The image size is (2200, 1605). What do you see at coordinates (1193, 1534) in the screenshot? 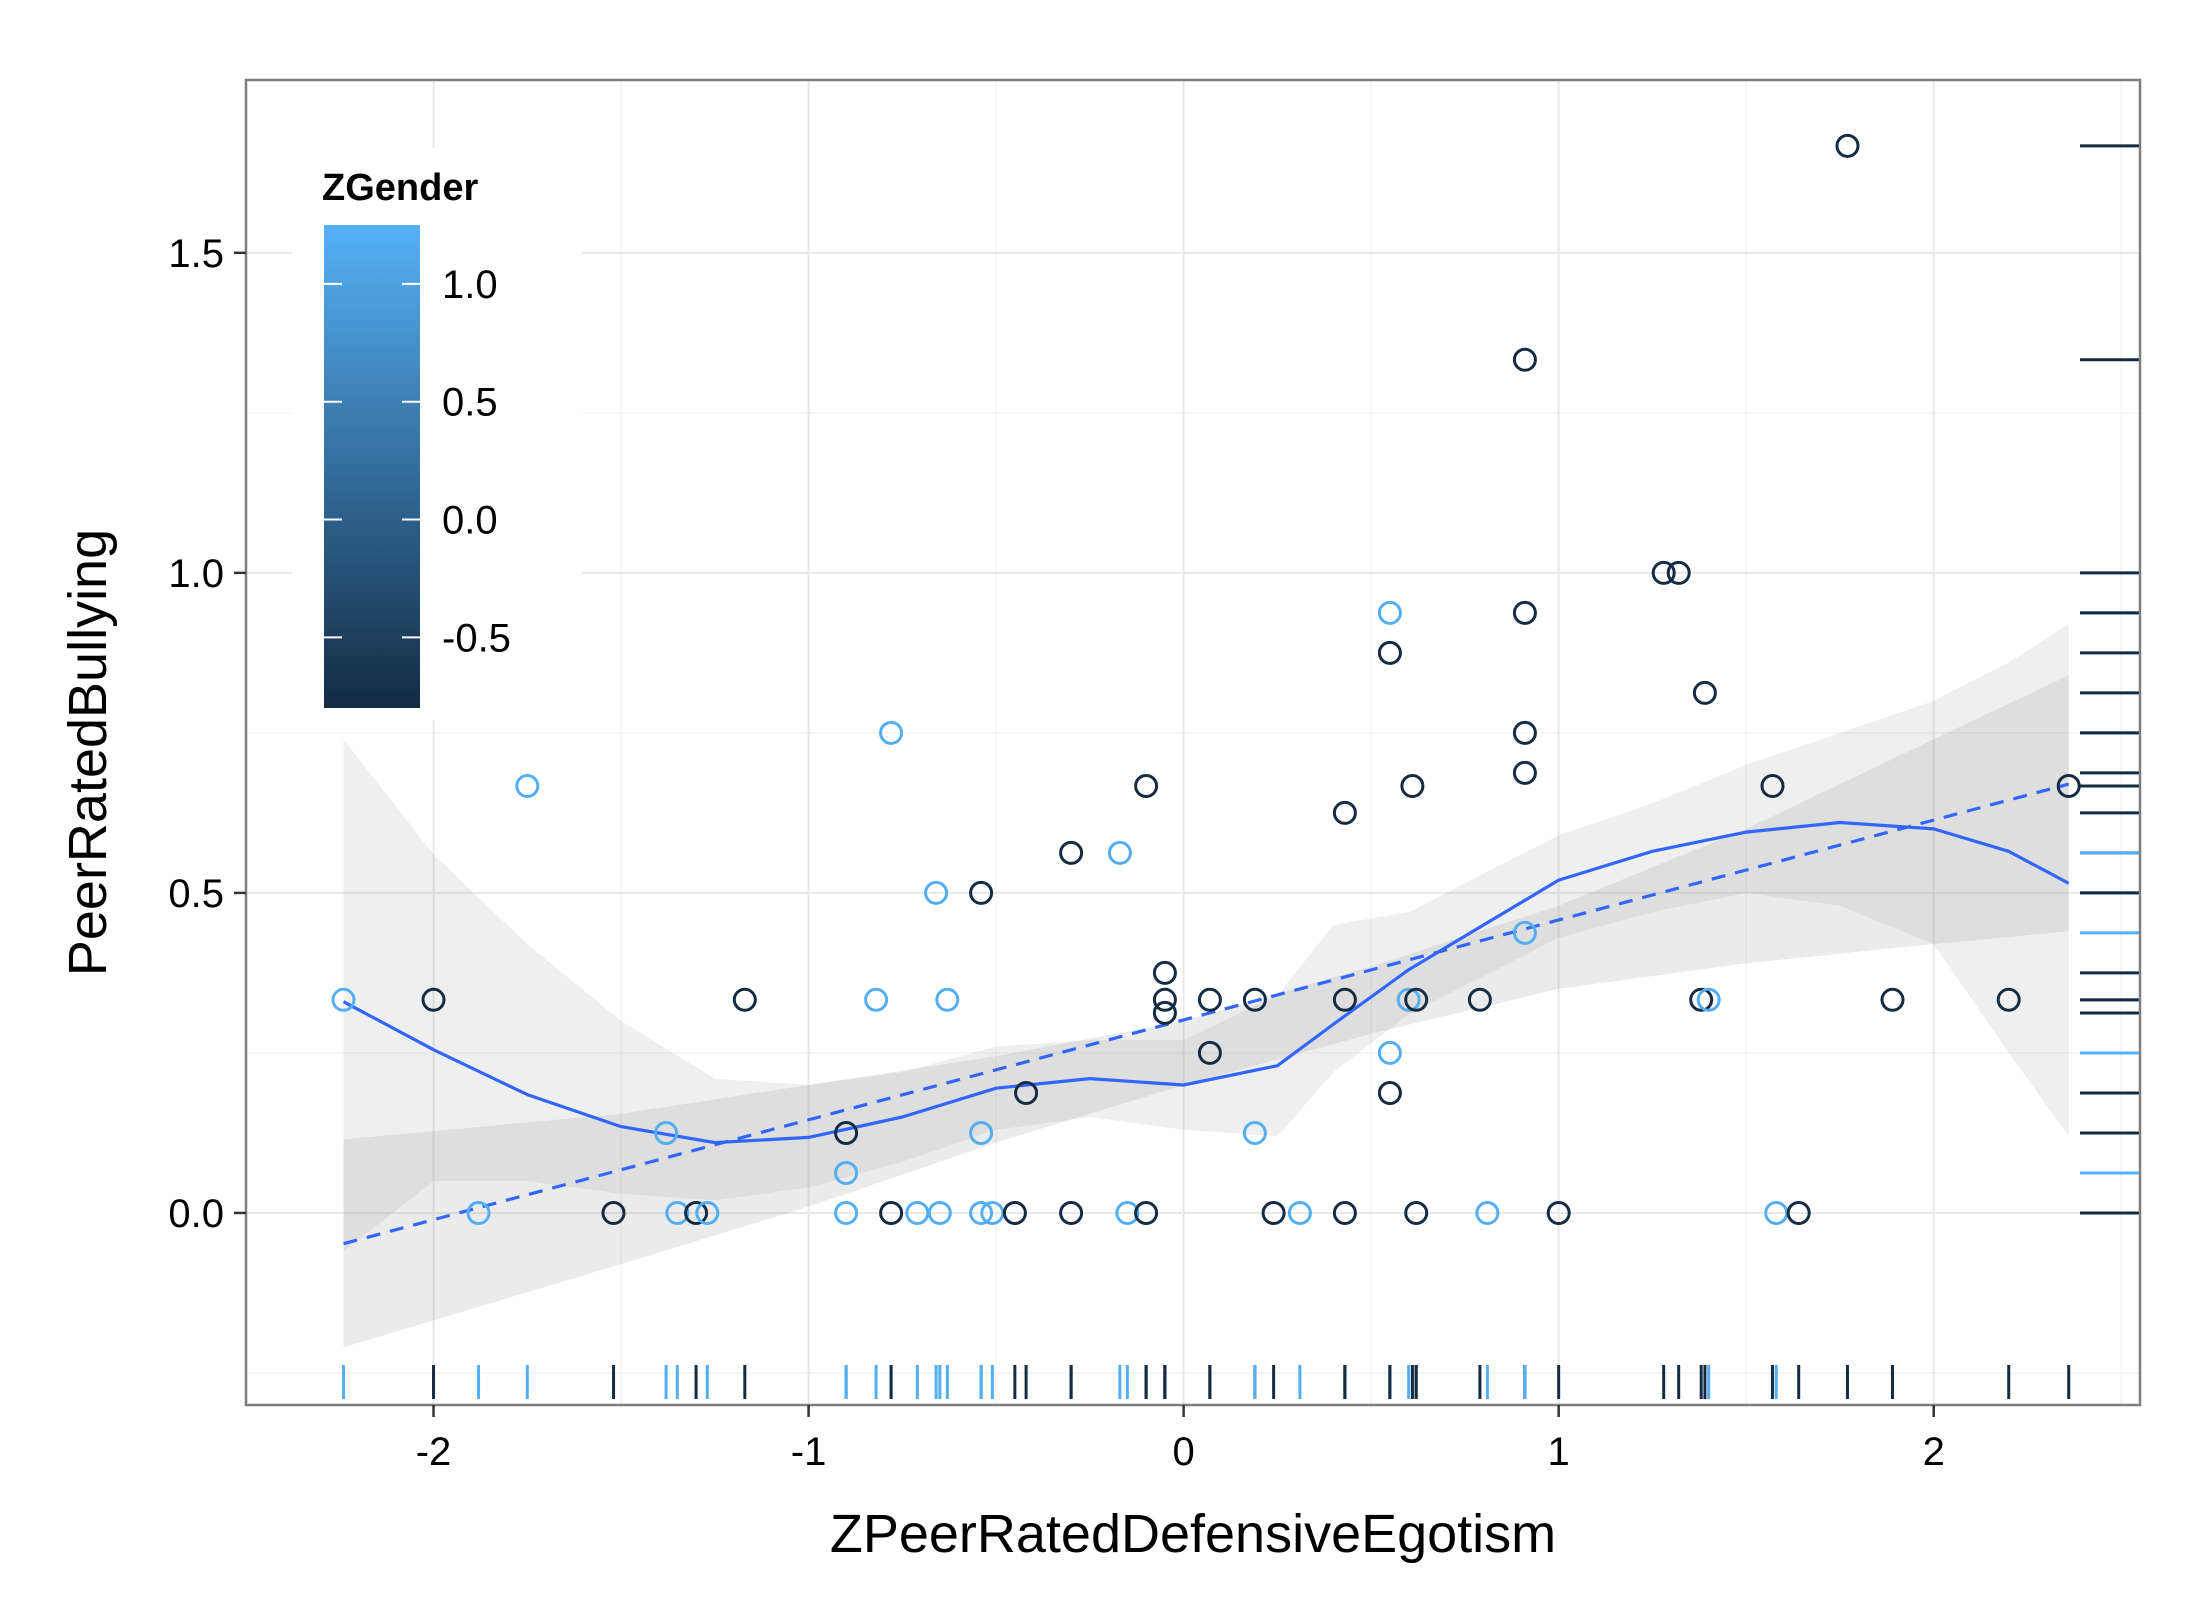
I see `x-axis-title: ZPeerRatedDefensiveEgotism` at bounding box center [1193, 1534].